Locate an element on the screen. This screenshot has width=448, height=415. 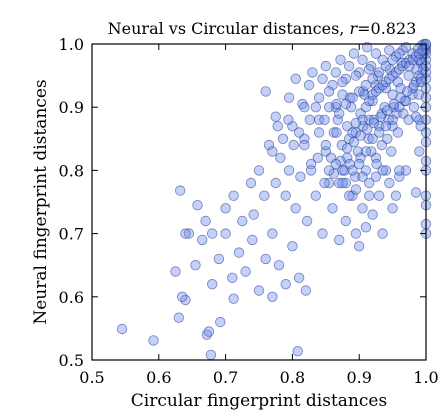
y-tick-label: 0.7 is located at coordinates (71, 234).